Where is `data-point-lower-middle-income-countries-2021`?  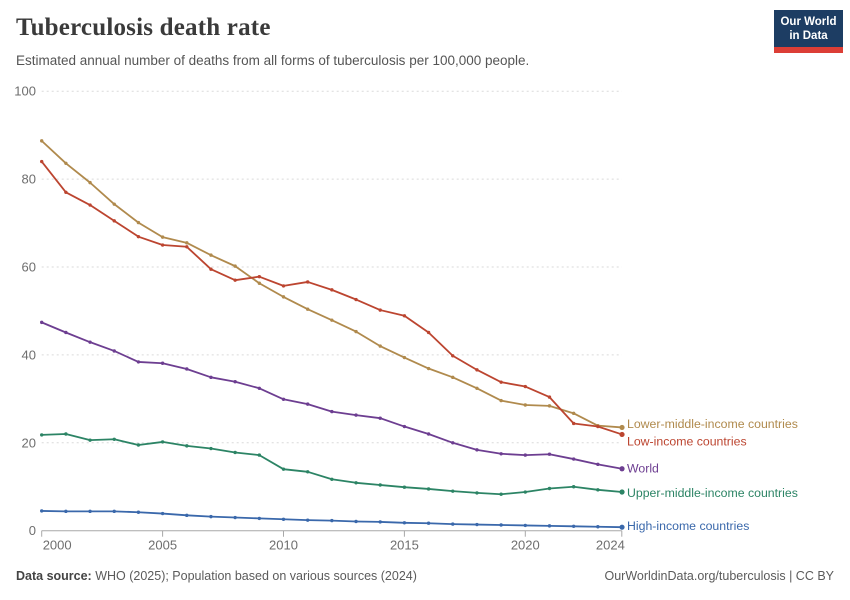 data-point-lower-middle-income-countries-2021 is located at coordinates (549, 406).